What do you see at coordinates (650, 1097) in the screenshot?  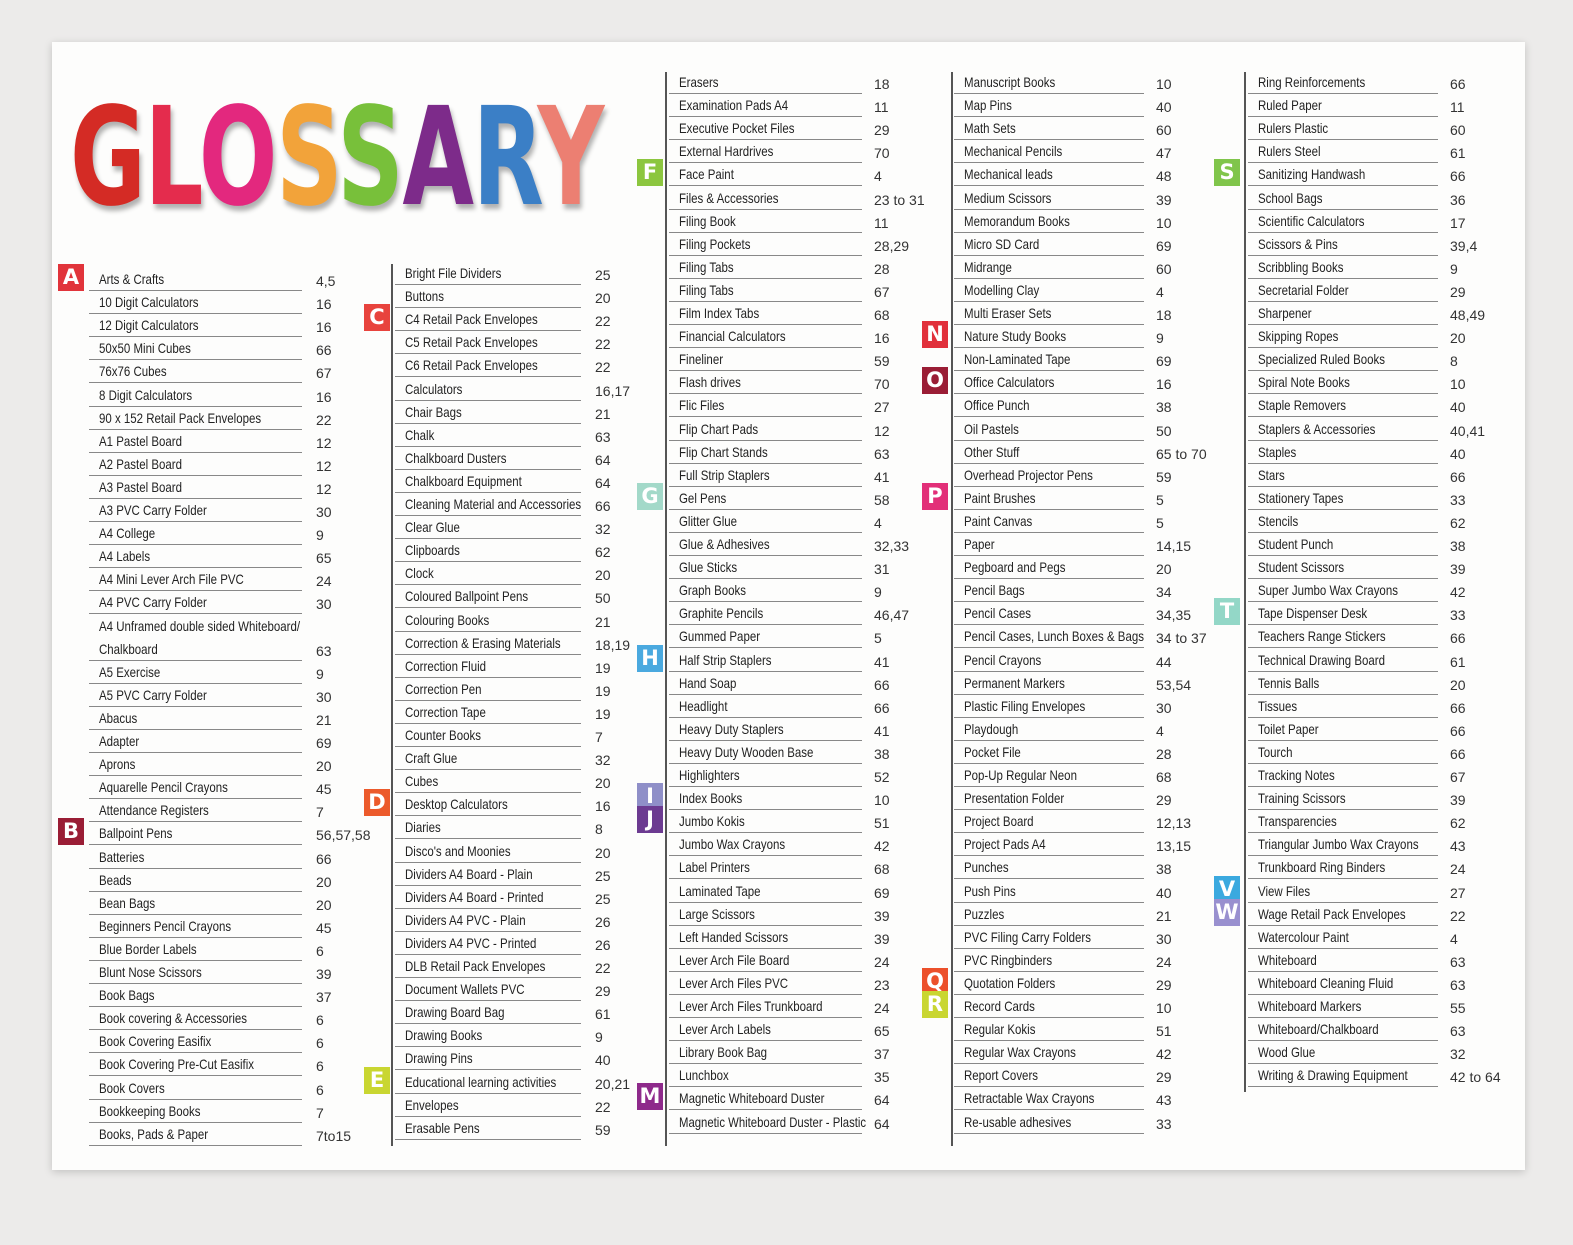 I see `letter-badge-m: M` at bounding box center [650, 1097].